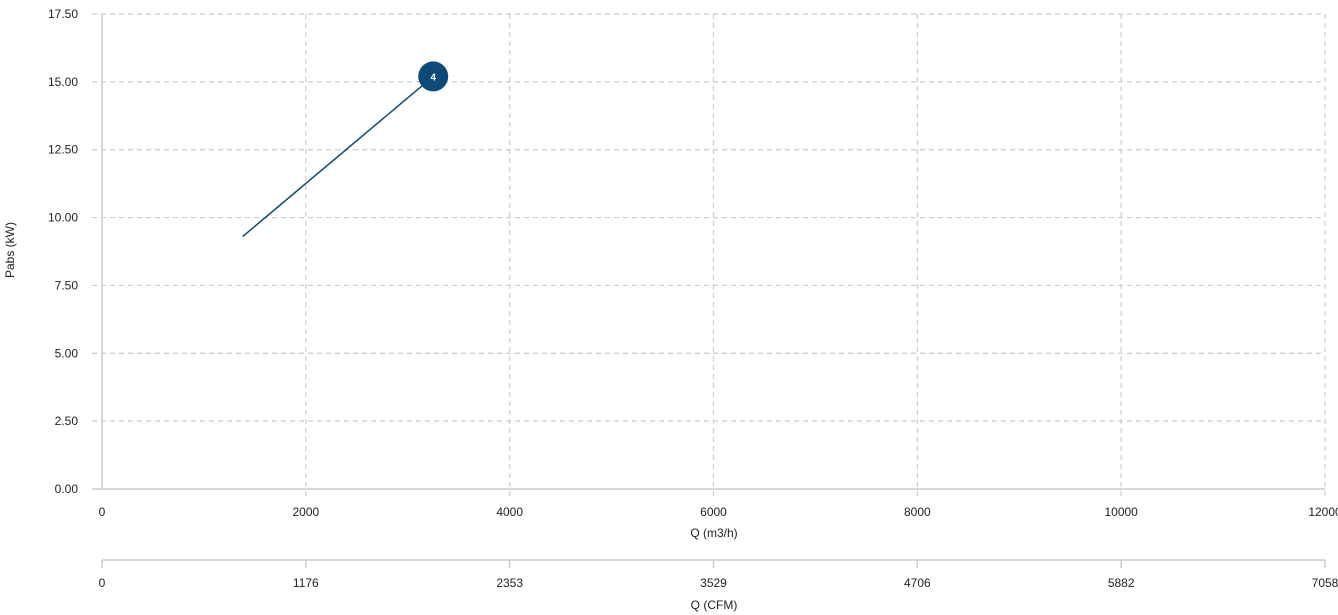 The image size is (1338, 615). I want to click on y-tick-label: 0.00, so click(67, 489).